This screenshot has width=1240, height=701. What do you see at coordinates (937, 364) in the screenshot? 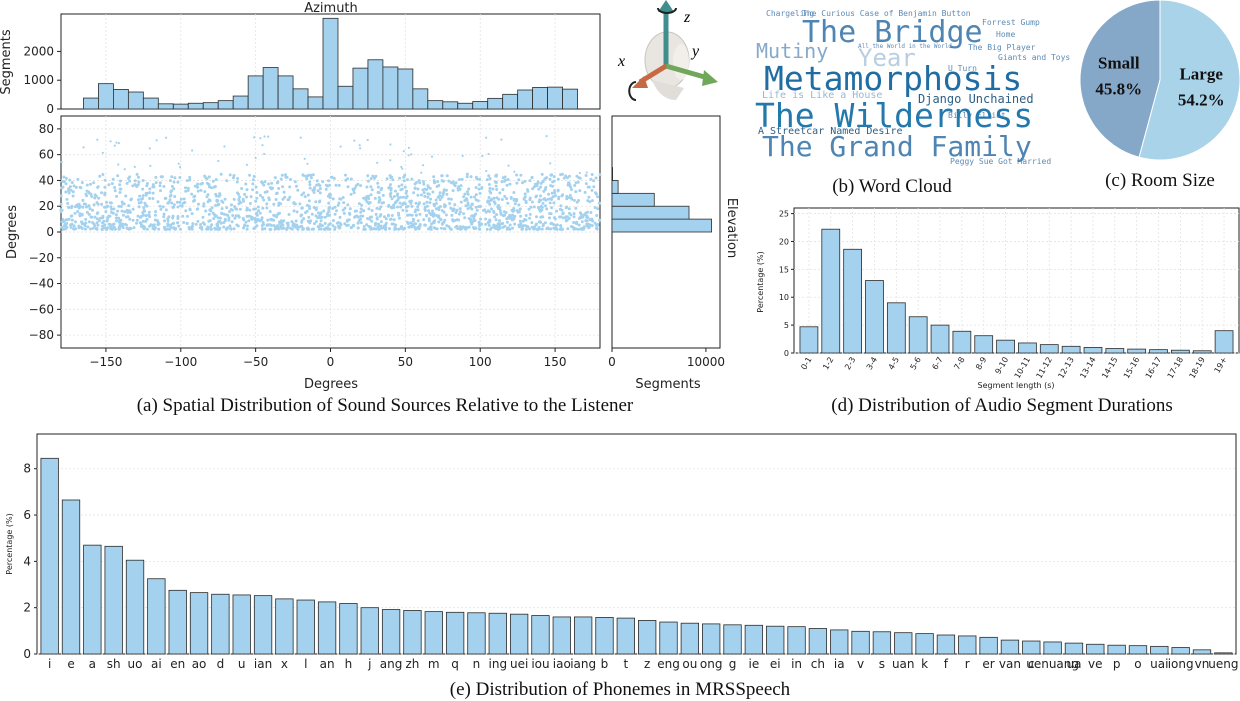
I see `duration-xtick-label: 6-7` at bounding box center [937, 364].